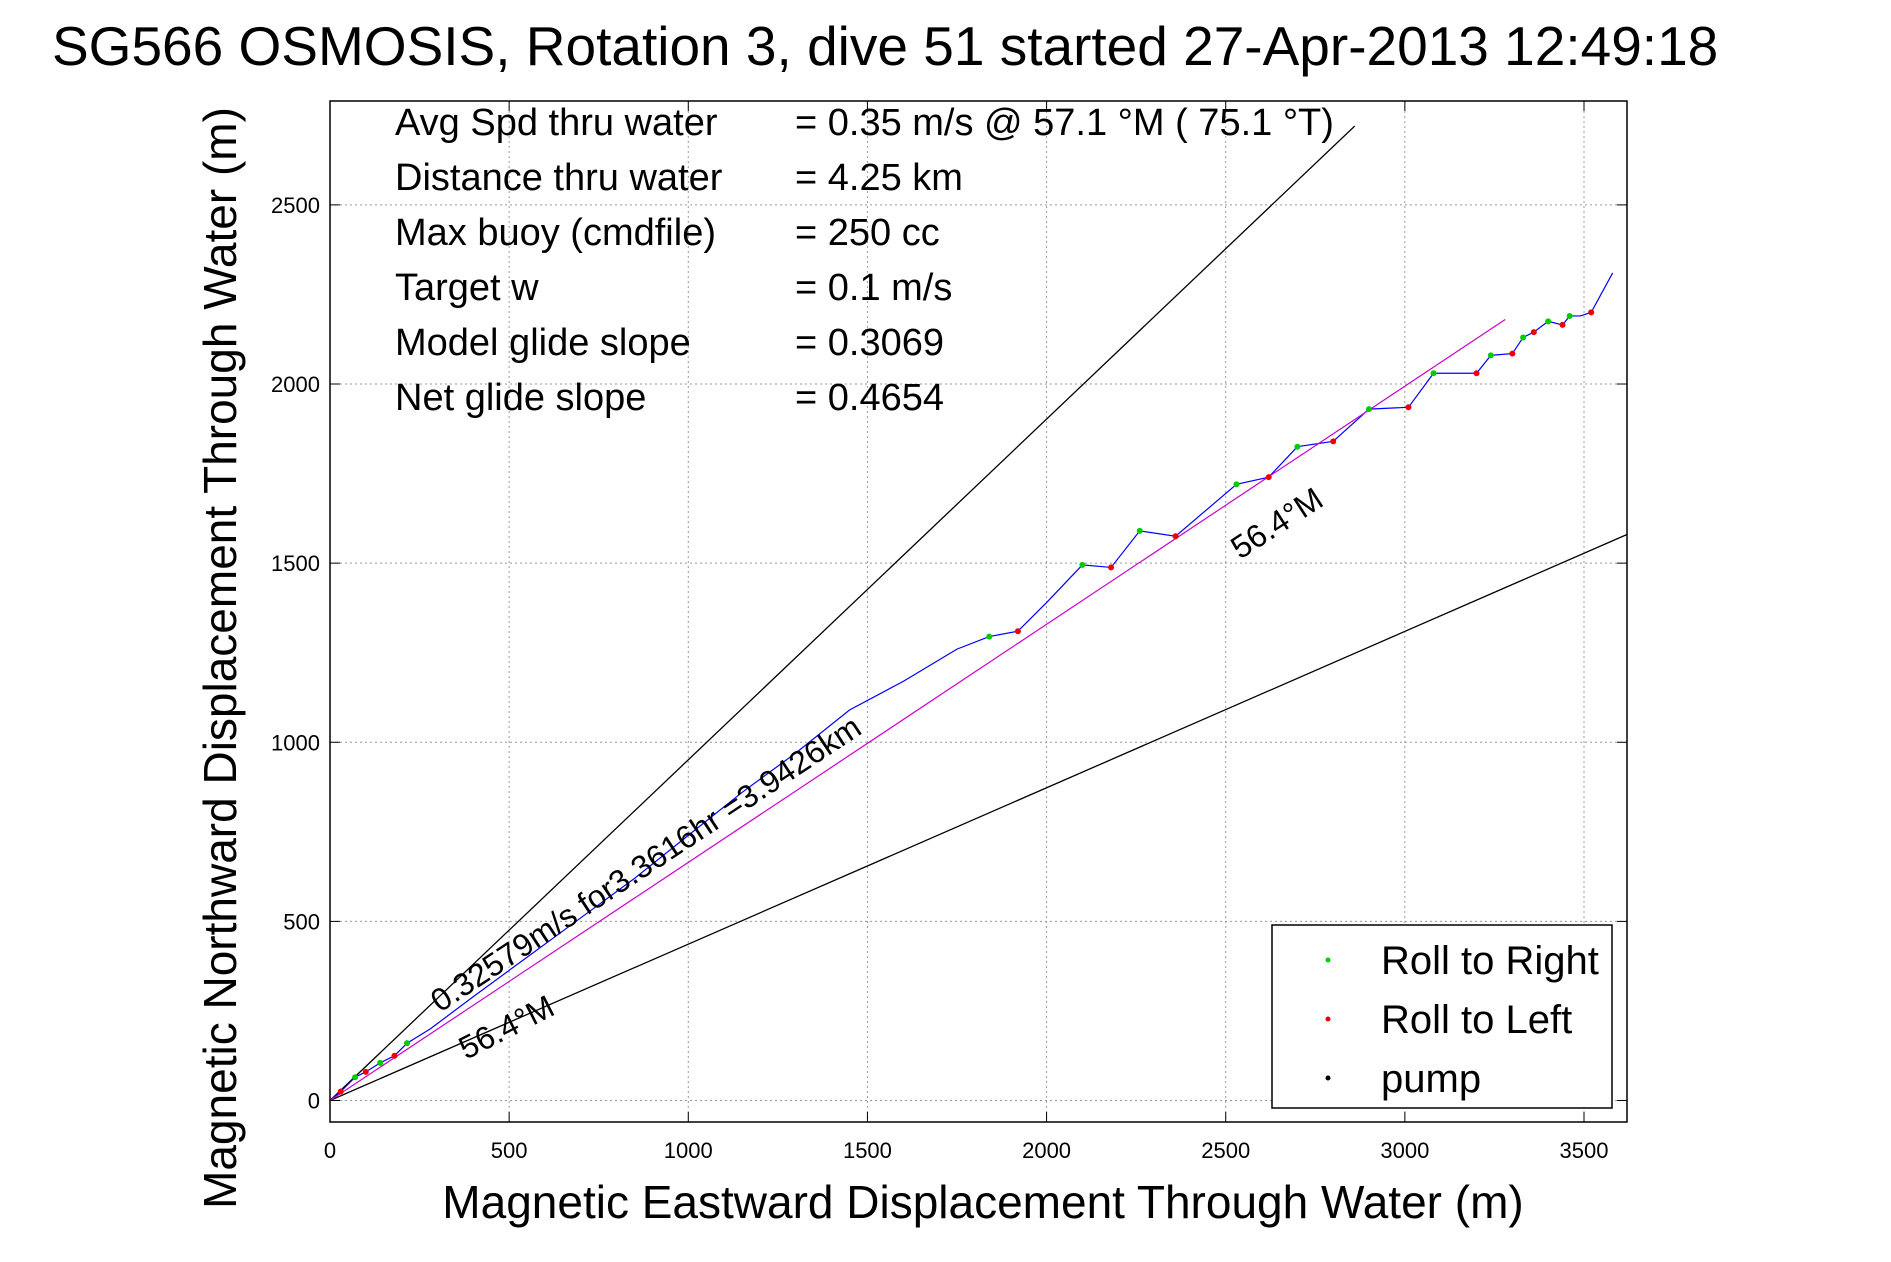 The image size is (1891, 1262). Describe the element at coordinates (1584, 1150) in the screenshot. I see `x-tick-label: 3500` at that location.